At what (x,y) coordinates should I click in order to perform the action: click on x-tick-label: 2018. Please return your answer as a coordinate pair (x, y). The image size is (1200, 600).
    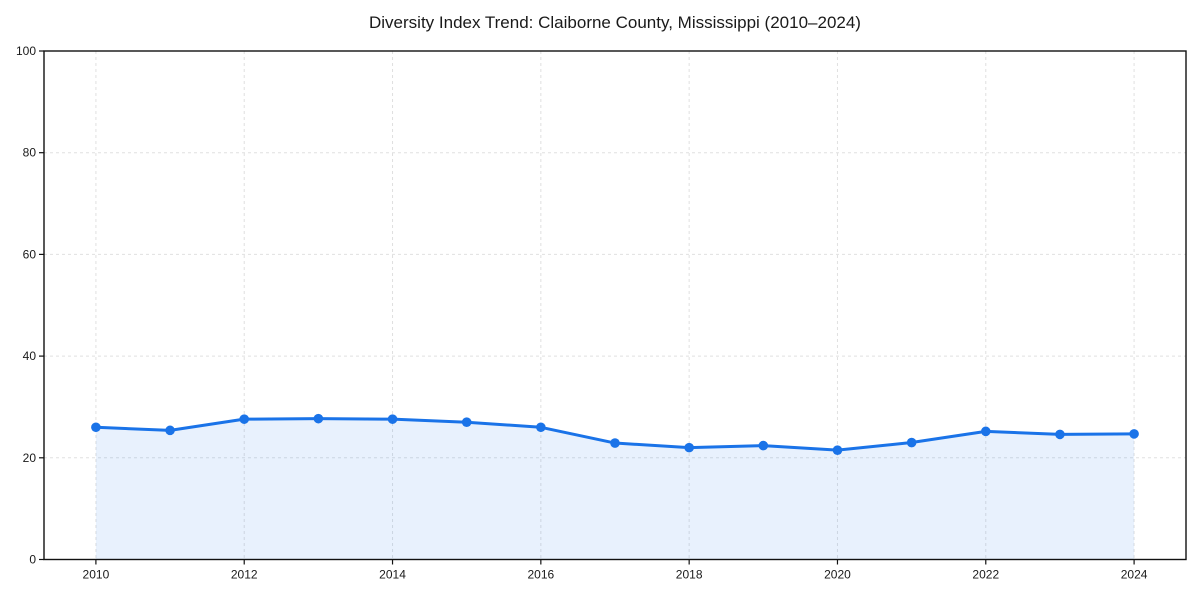
    Looking at the image, I should click on (689, 575).